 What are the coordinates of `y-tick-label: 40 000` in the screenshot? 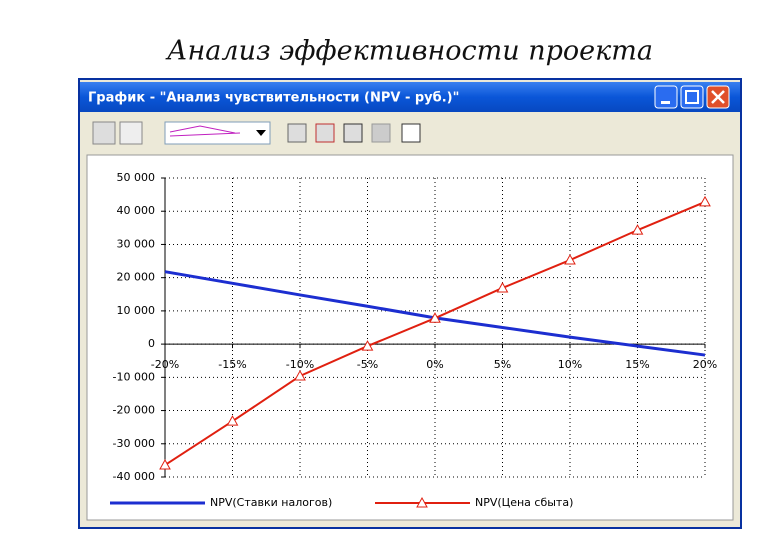 It's located at (136, 210).